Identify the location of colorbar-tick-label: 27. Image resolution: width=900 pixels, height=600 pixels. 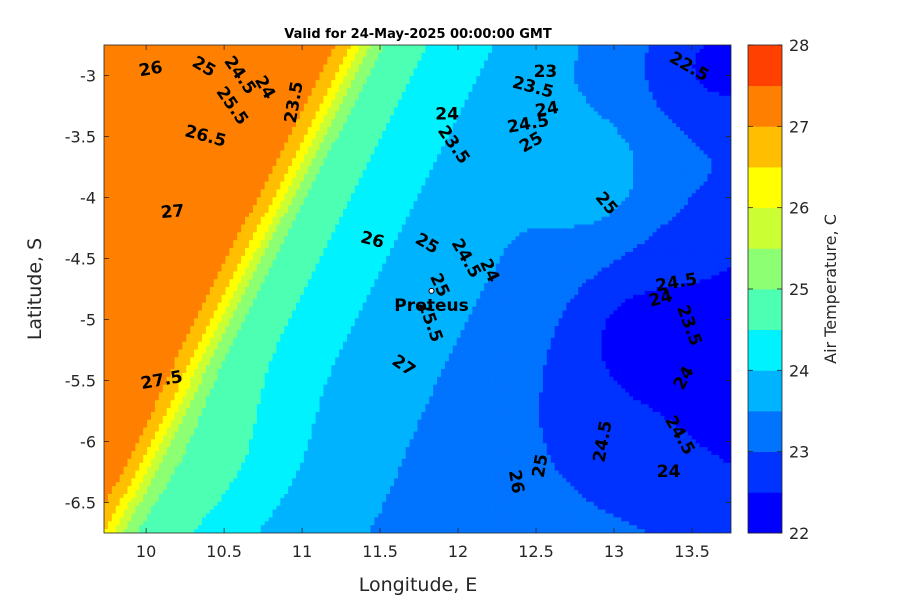
(799, 126).